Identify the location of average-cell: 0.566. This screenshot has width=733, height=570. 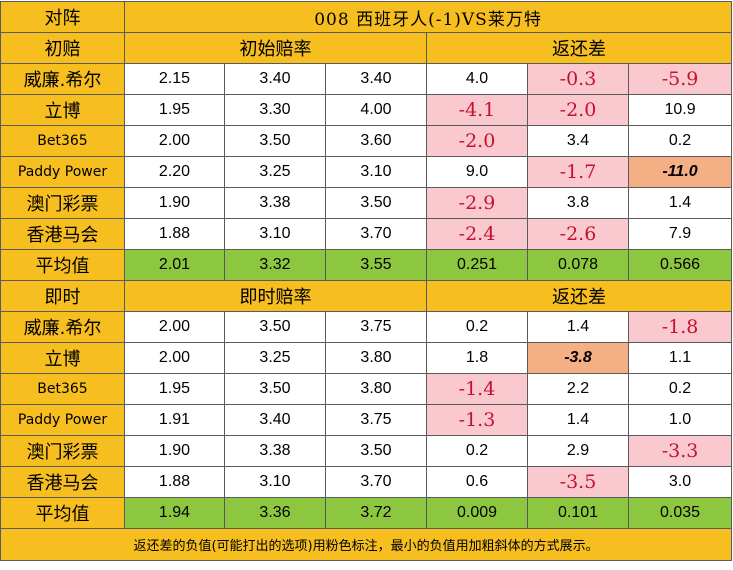
(680, 265).